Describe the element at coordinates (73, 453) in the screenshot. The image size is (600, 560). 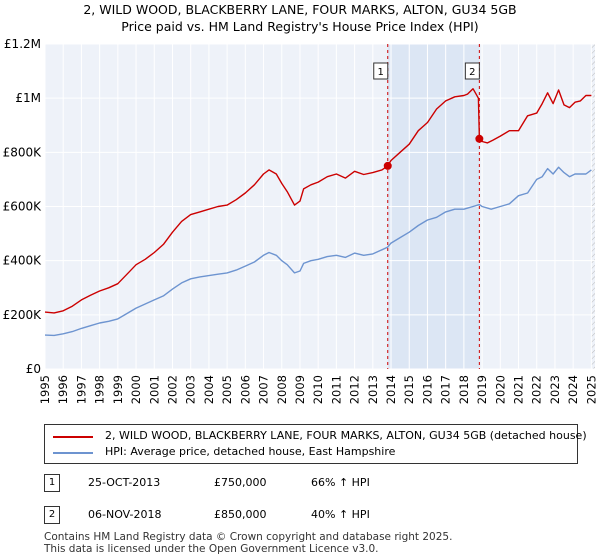
I see `legend-swatch-hpi` at that location.